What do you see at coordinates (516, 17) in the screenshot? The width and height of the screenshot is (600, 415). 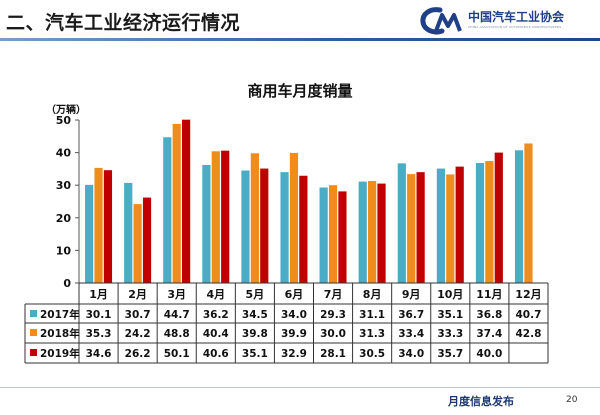 I see `logo-name: 中国汽车工业协会` at bounding box center [516, 17].